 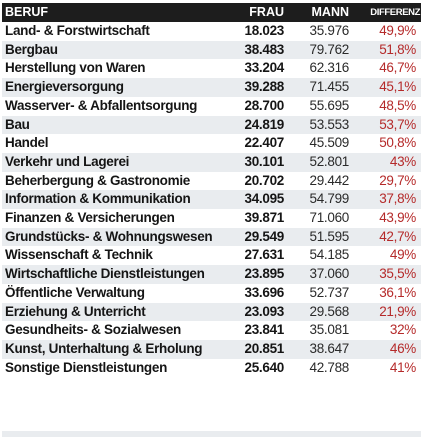 What do you see at coordinates (264, 330) in the screenshot?
I see `cell-frau: 23.841` at bounding box center [264, 330].